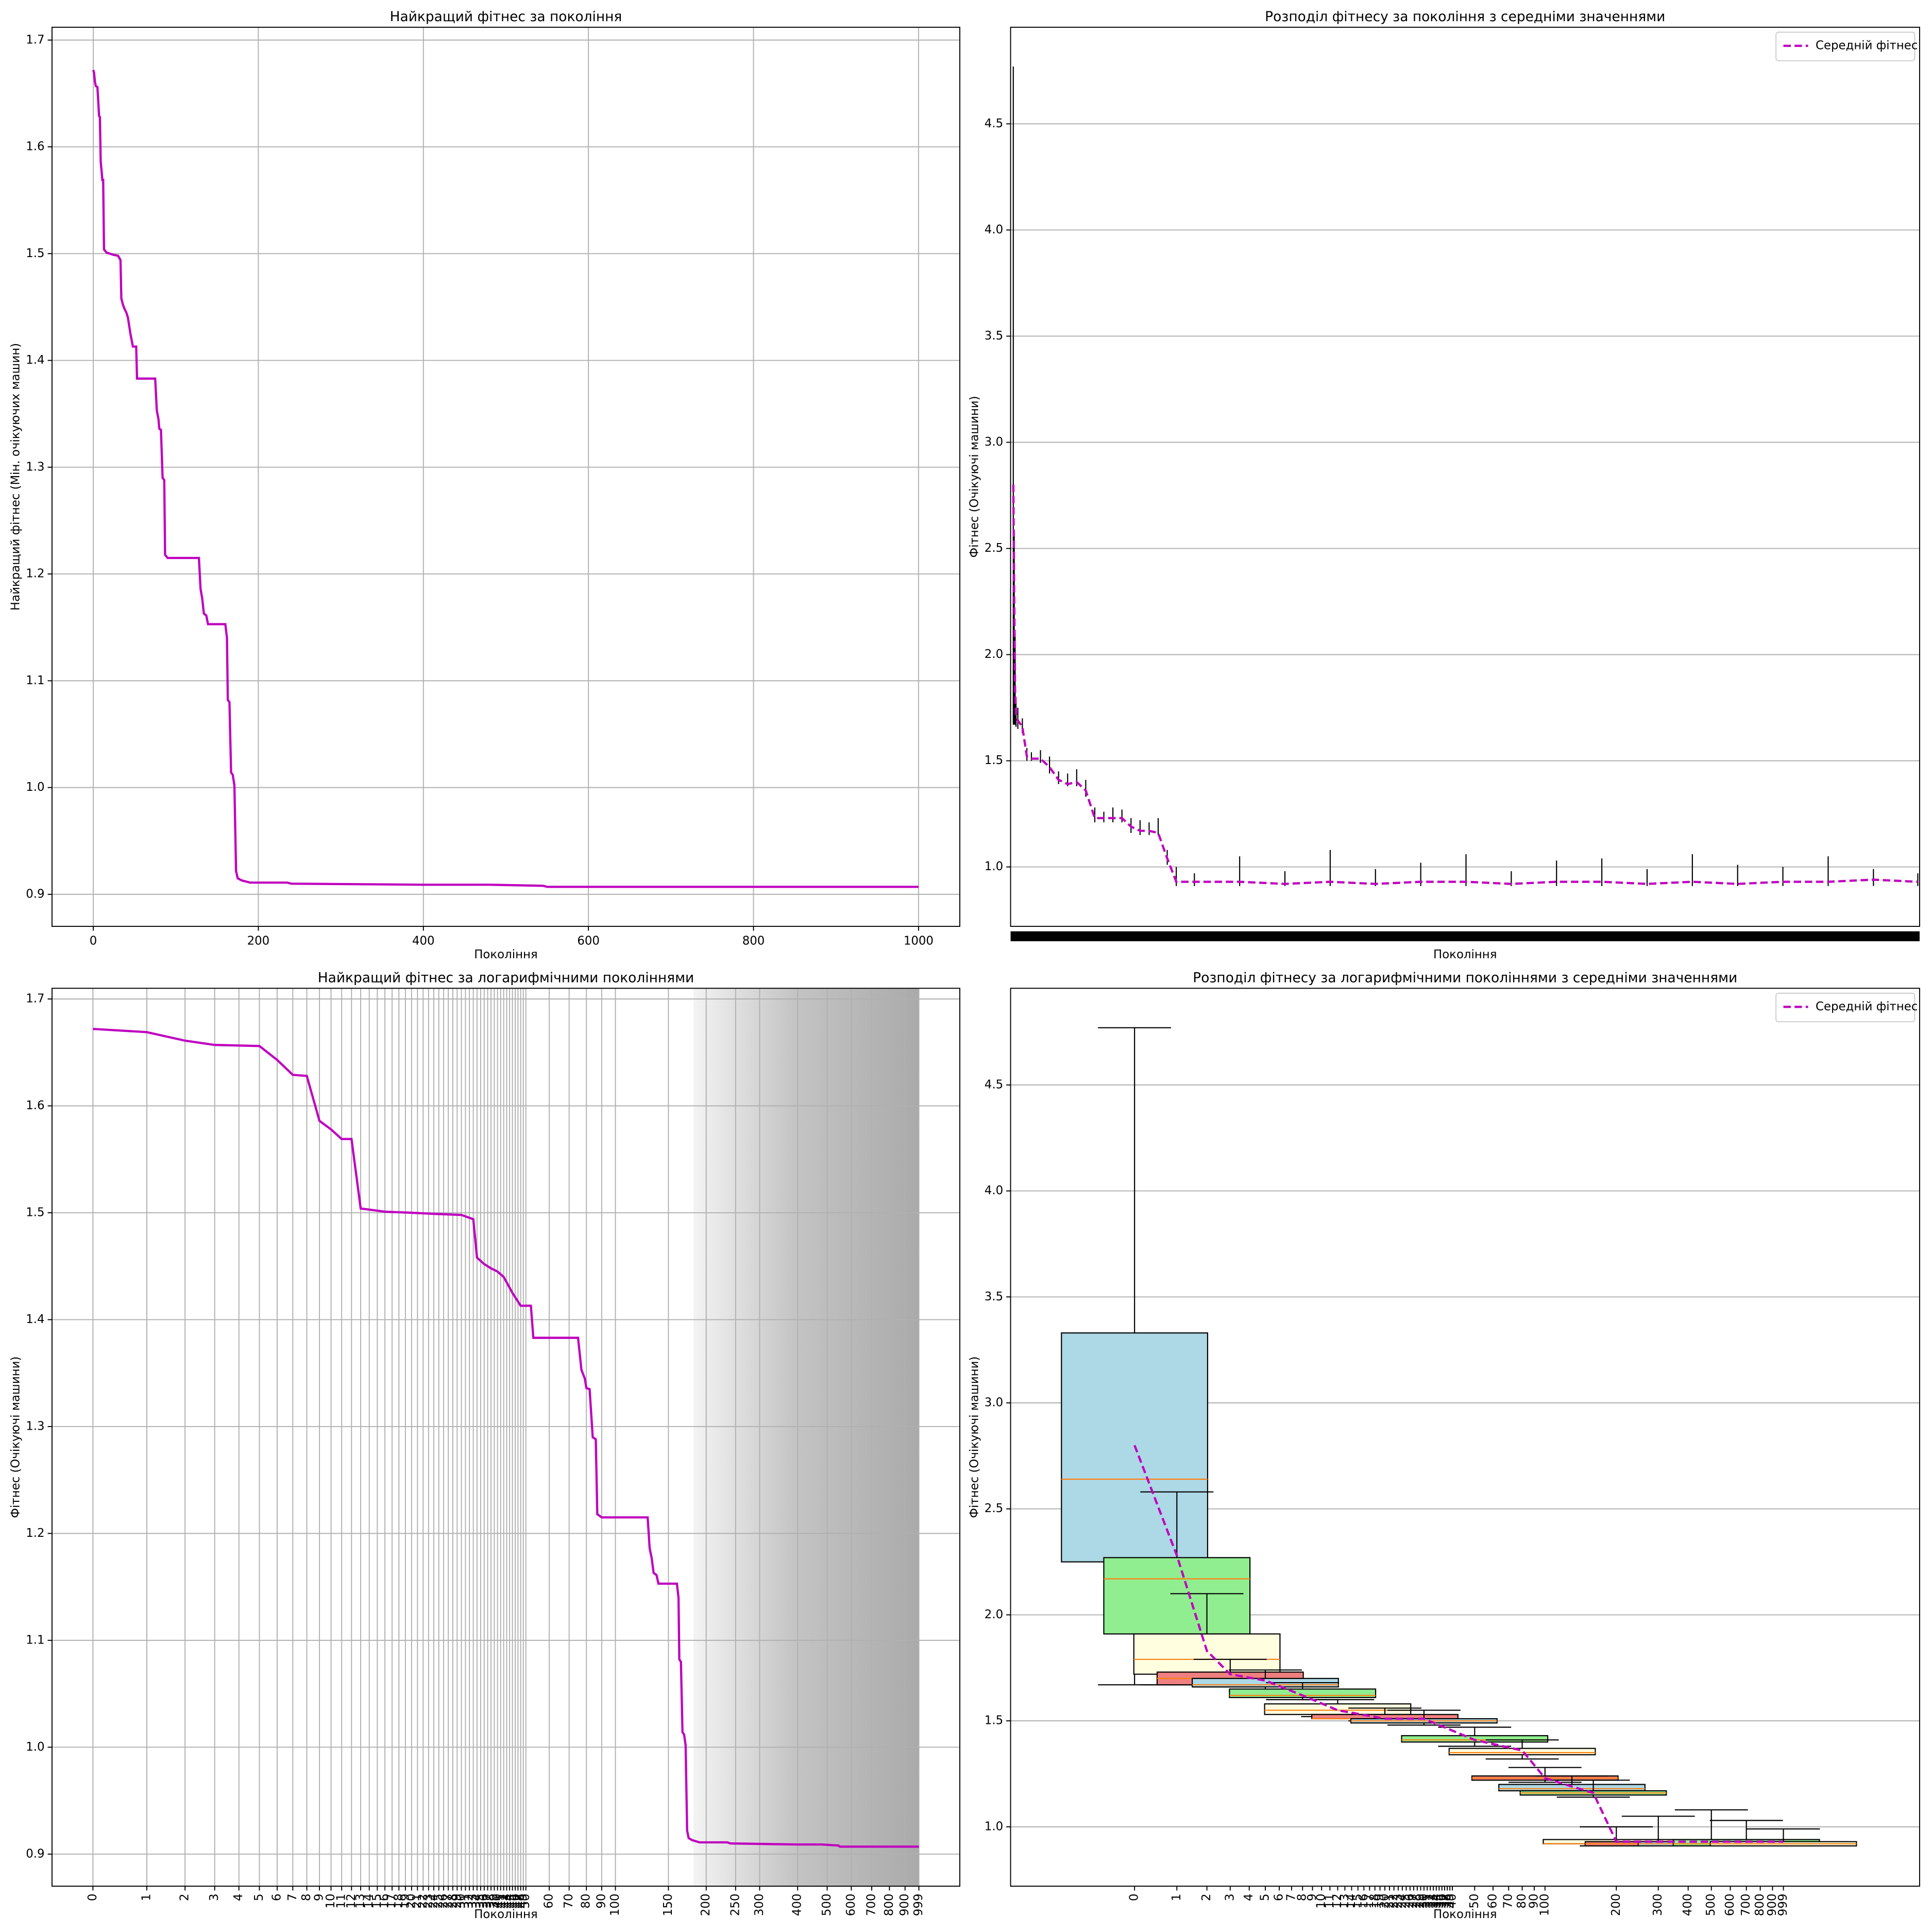  Describe the element at coordinates (1206, 1897) in the screenshot. I see `x-tick-label: 2` at that location.